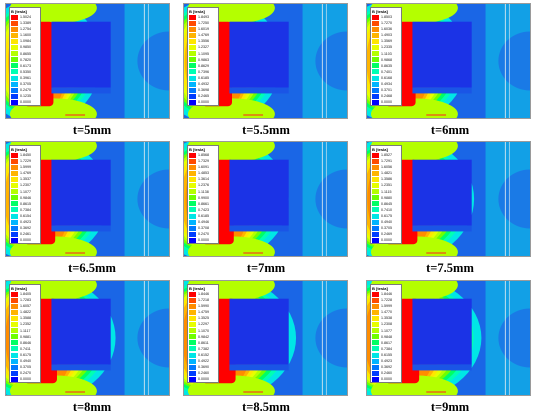  What do you see at coordinates (386, 216) in the screenshot?
I see `legend-entry: 0.6175` at bounding box center [386, 216].